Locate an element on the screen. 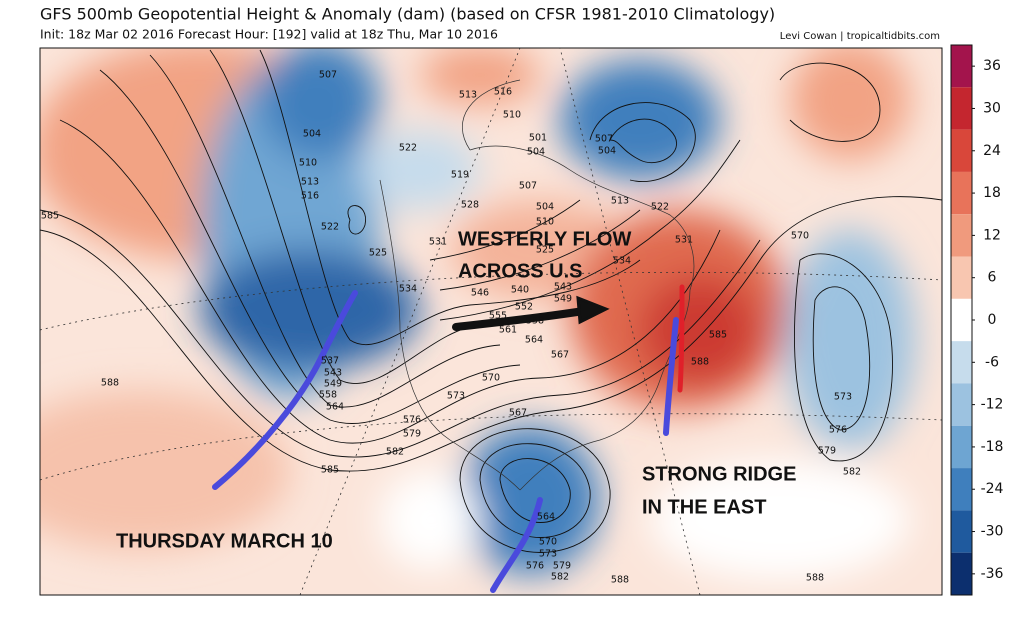 This screenshot has width=1022, height=618. contour-label: 561 is located at coordinates (508, 330).